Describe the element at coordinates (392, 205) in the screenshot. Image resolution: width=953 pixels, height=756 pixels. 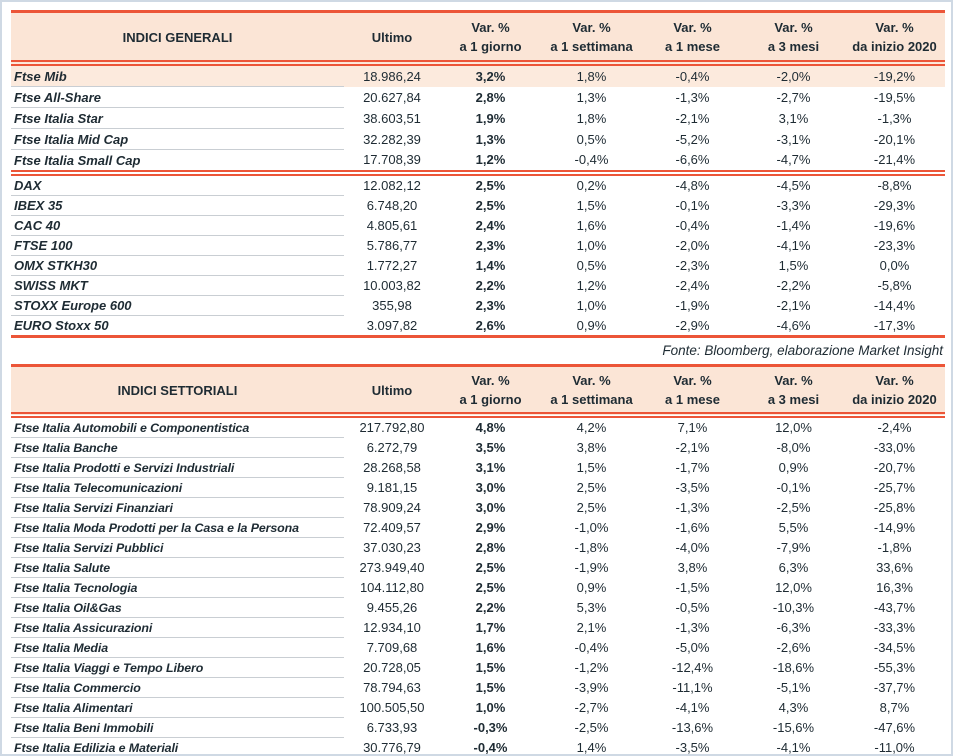
I see `ultimo-cell: 6.748,20` at that location.